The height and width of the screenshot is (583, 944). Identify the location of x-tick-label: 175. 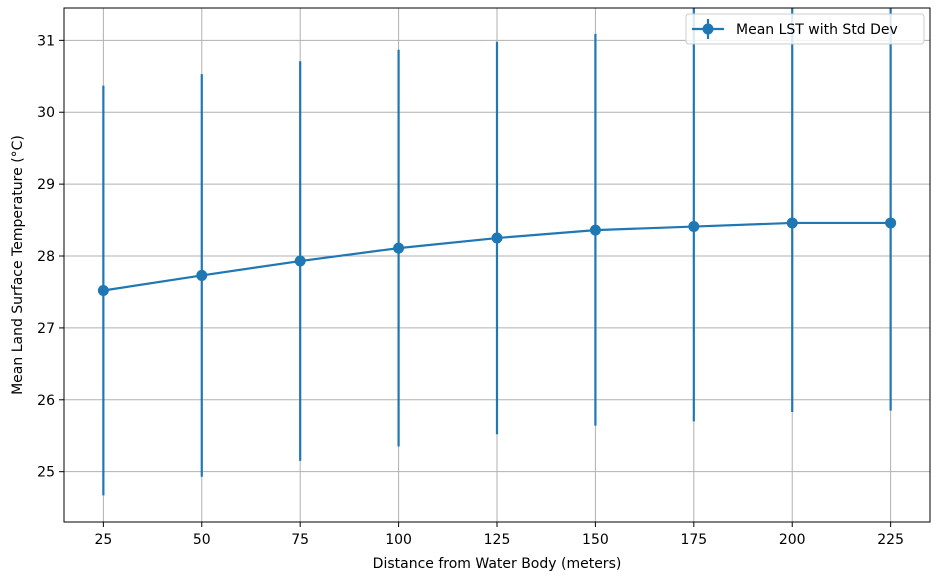
(693, 540).